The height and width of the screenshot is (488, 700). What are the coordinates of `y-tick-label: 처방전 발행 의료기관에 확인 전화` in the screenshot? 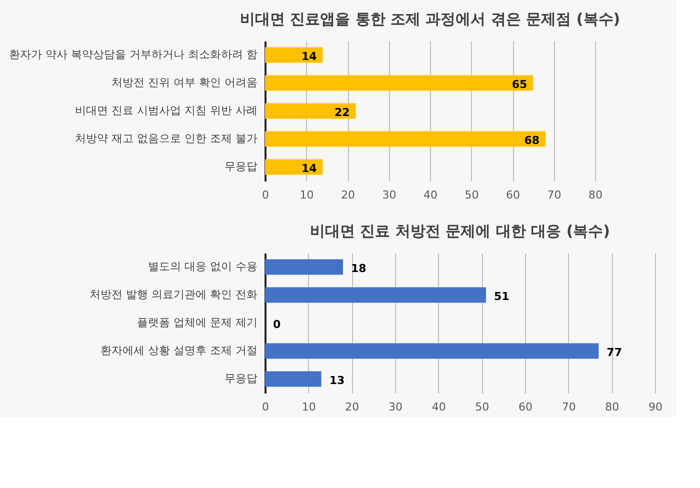 It's located at (174, 294).